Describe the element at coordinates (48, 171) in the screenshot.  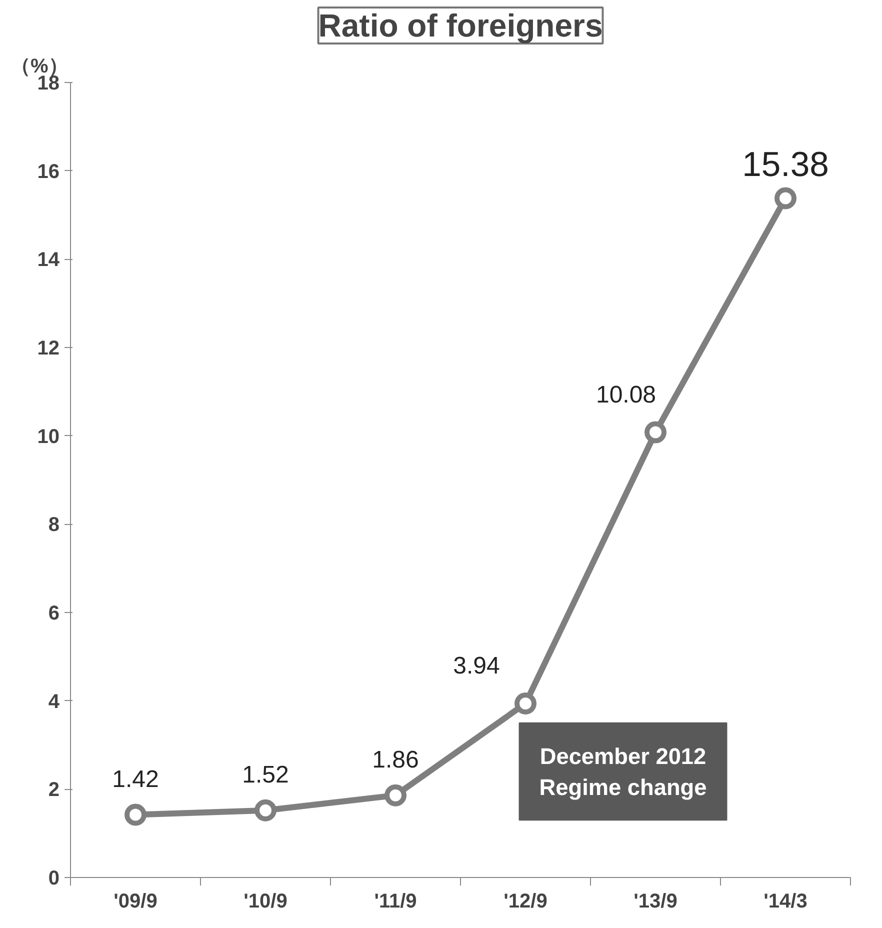
I see `y-tick-label: 16` at that location.